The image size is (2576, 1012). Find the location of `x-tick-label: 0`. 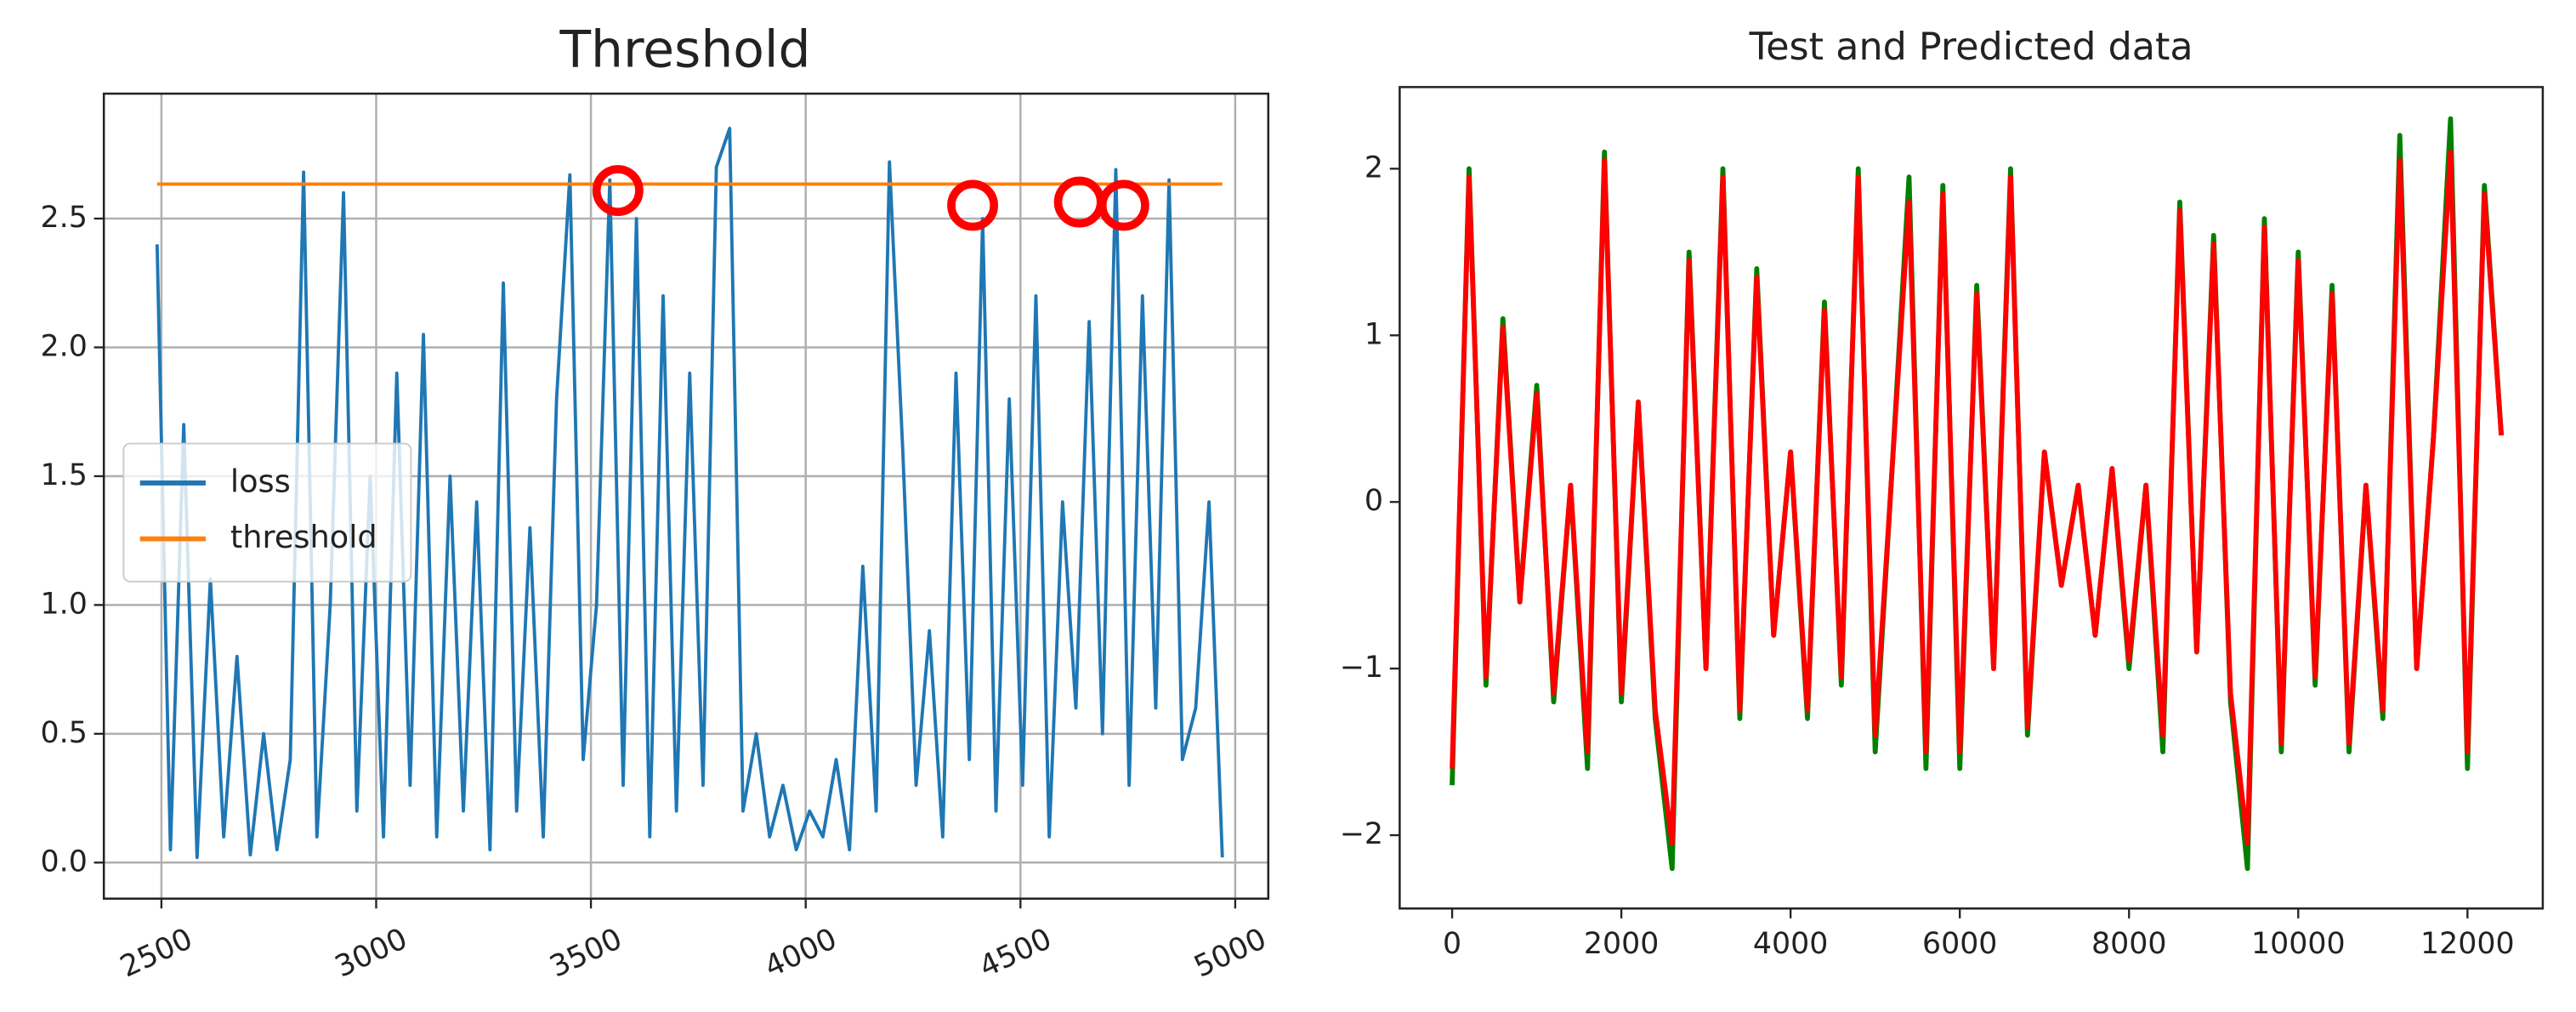

x-tick-label: 0 is located at coordinates (1452, 944).